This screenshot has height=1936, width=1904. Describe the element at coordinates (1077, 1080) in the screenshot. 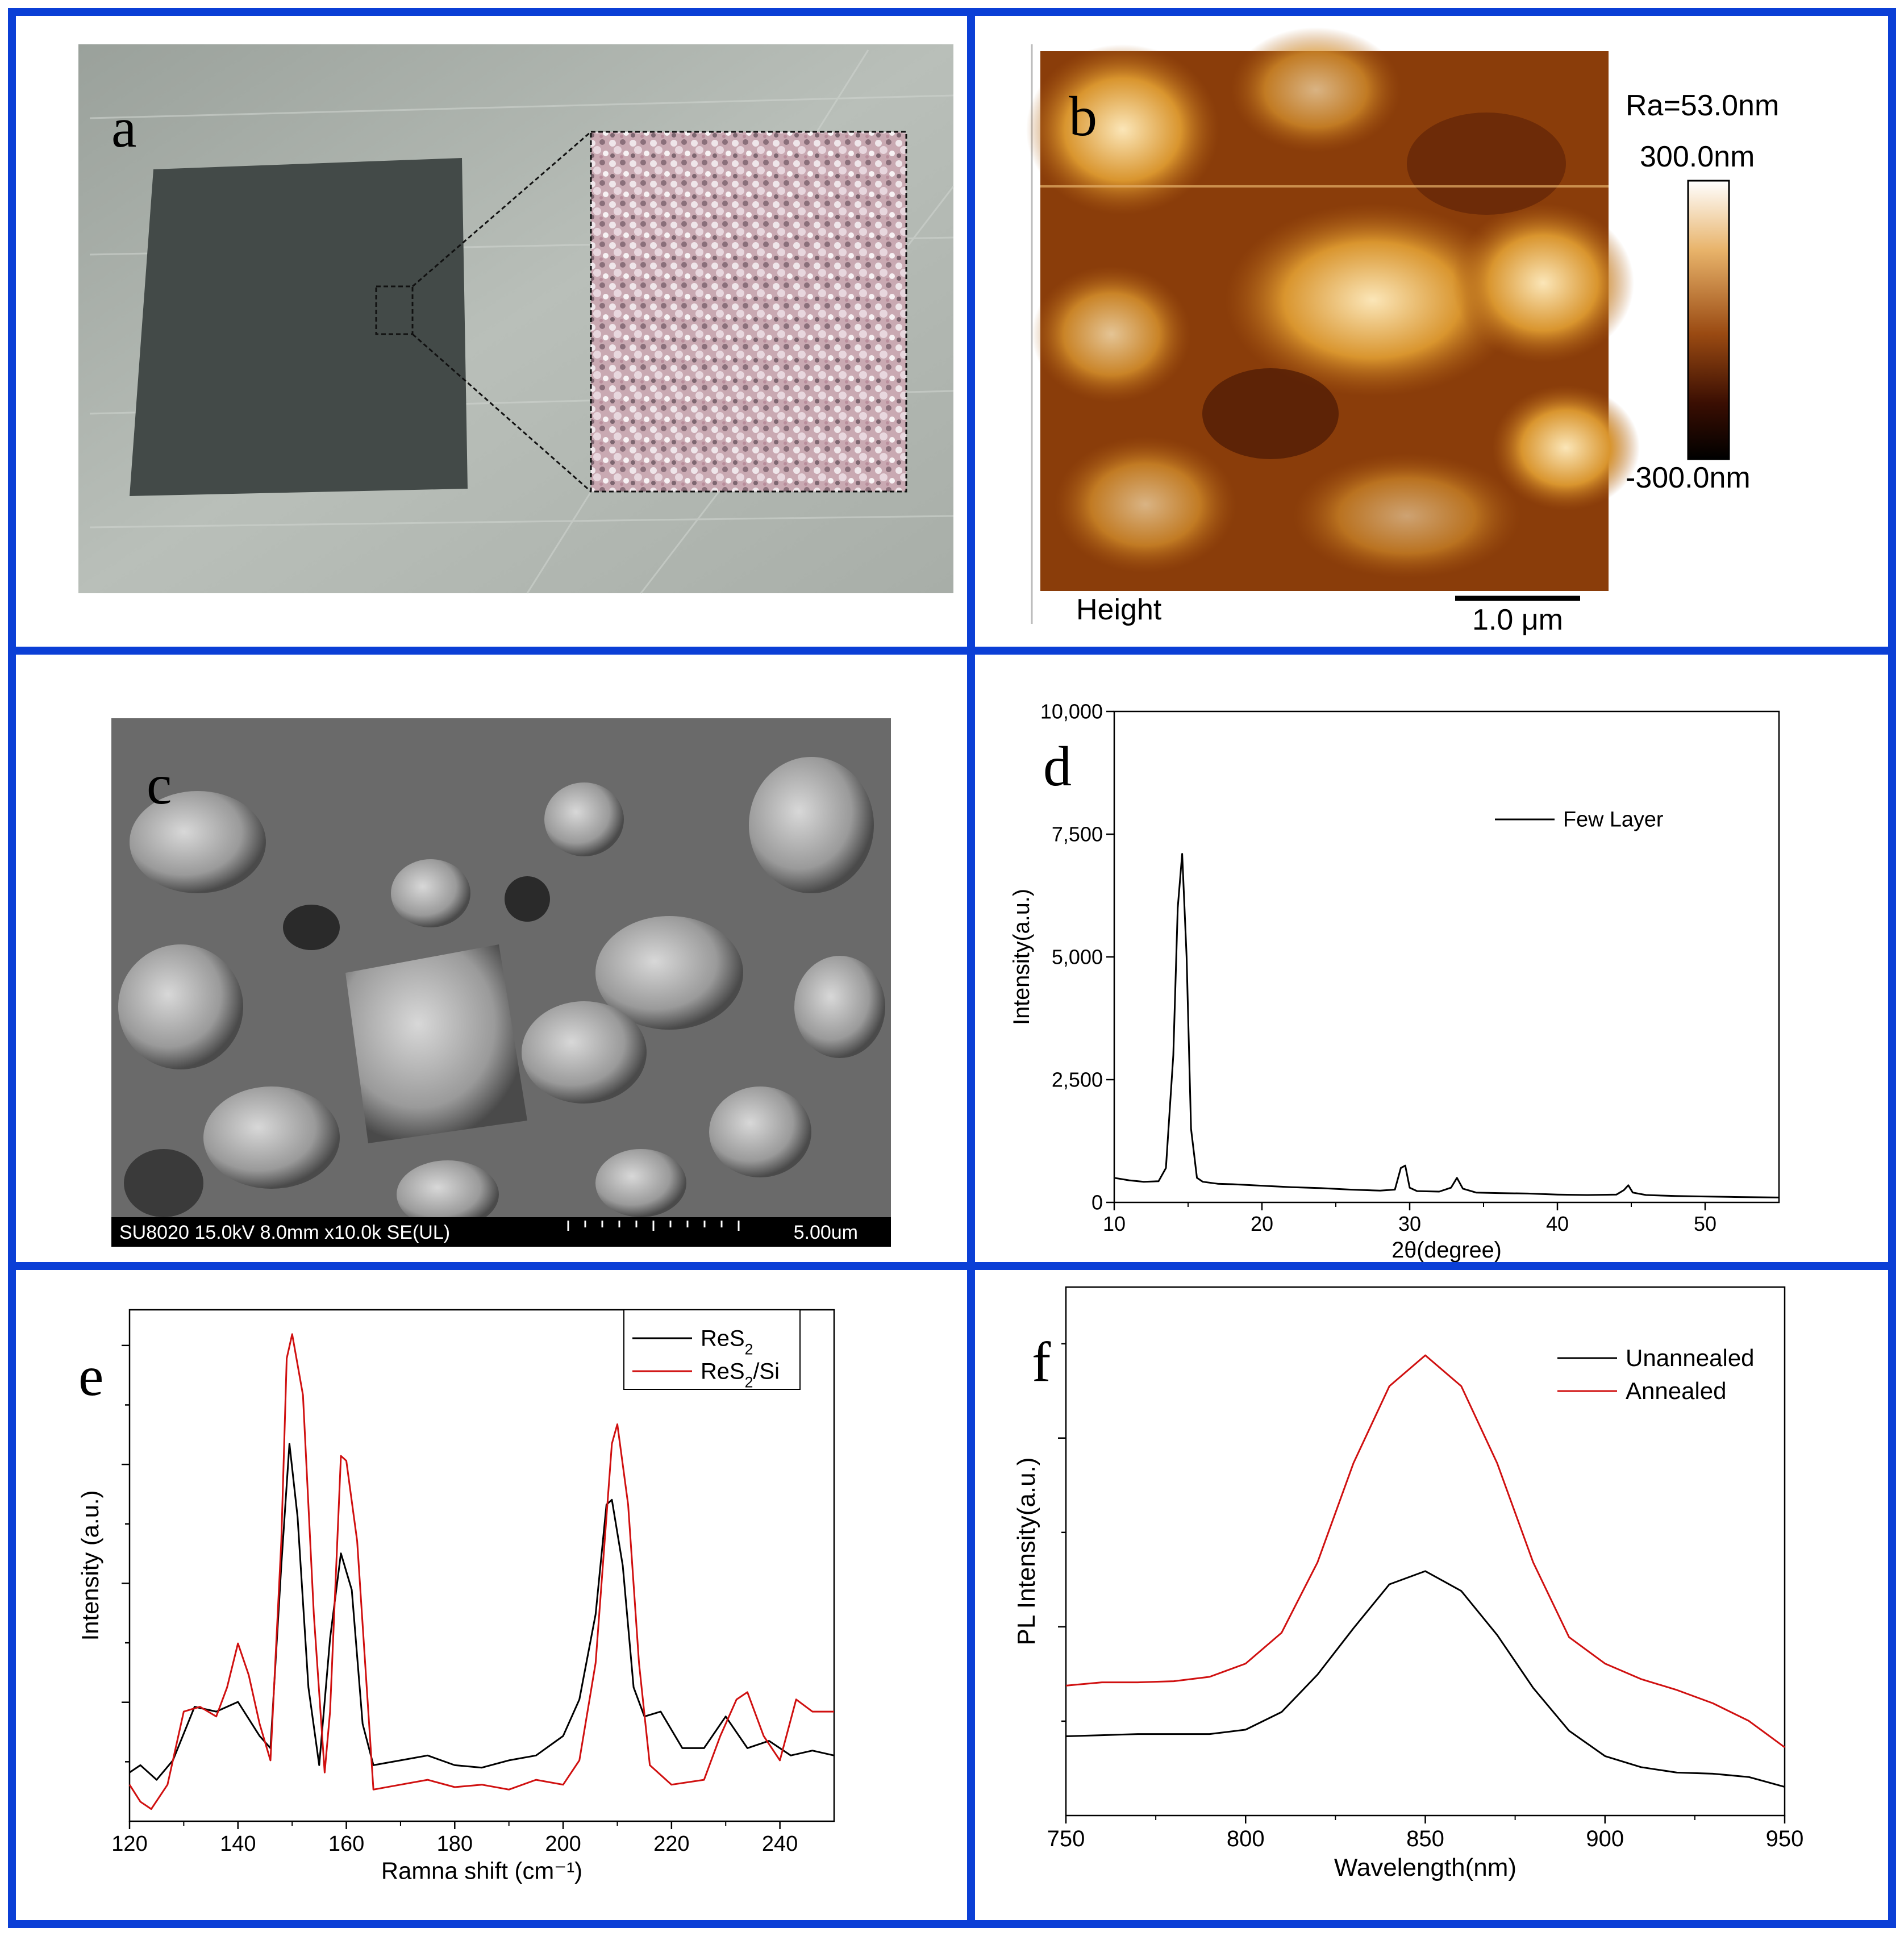

I see `y-tick-label: 2,500` at that location.